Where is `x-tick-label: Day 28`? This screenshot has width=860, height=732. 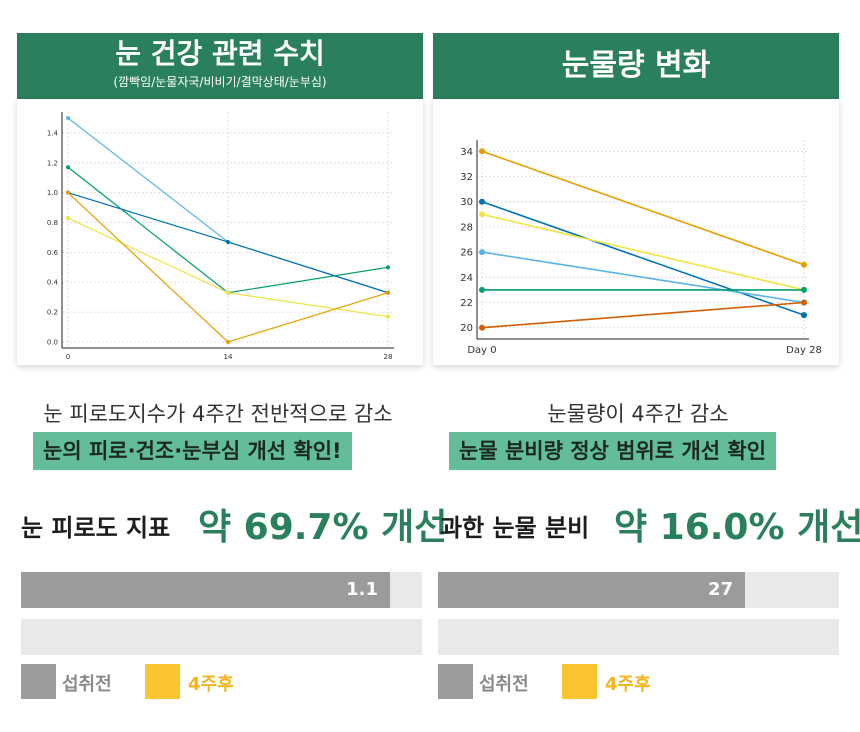 x-tick-label: Day 28 is located at coordinates (804, 350).